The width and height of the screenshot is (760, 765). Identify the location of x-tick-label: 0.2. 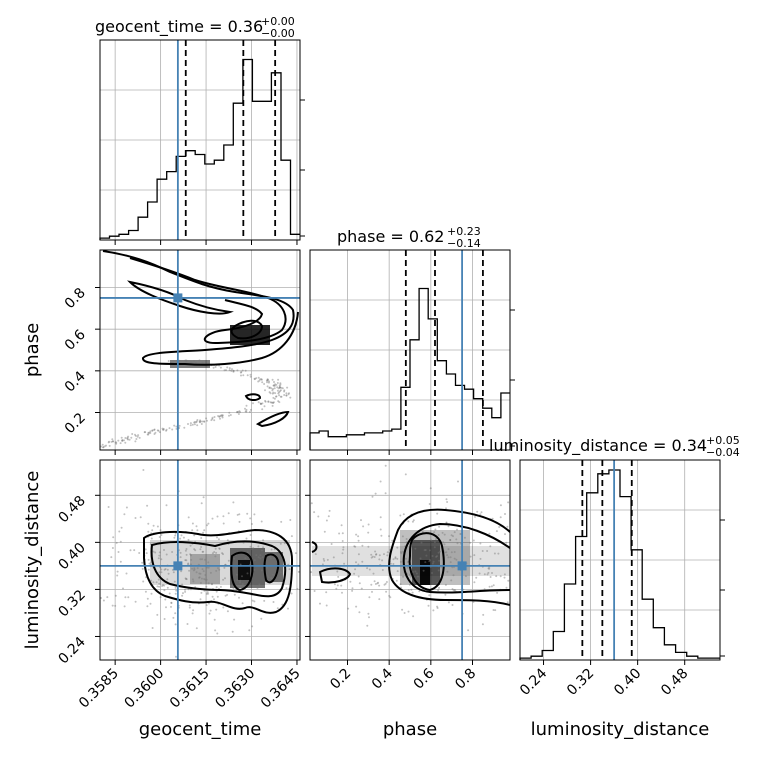
(340, 679).